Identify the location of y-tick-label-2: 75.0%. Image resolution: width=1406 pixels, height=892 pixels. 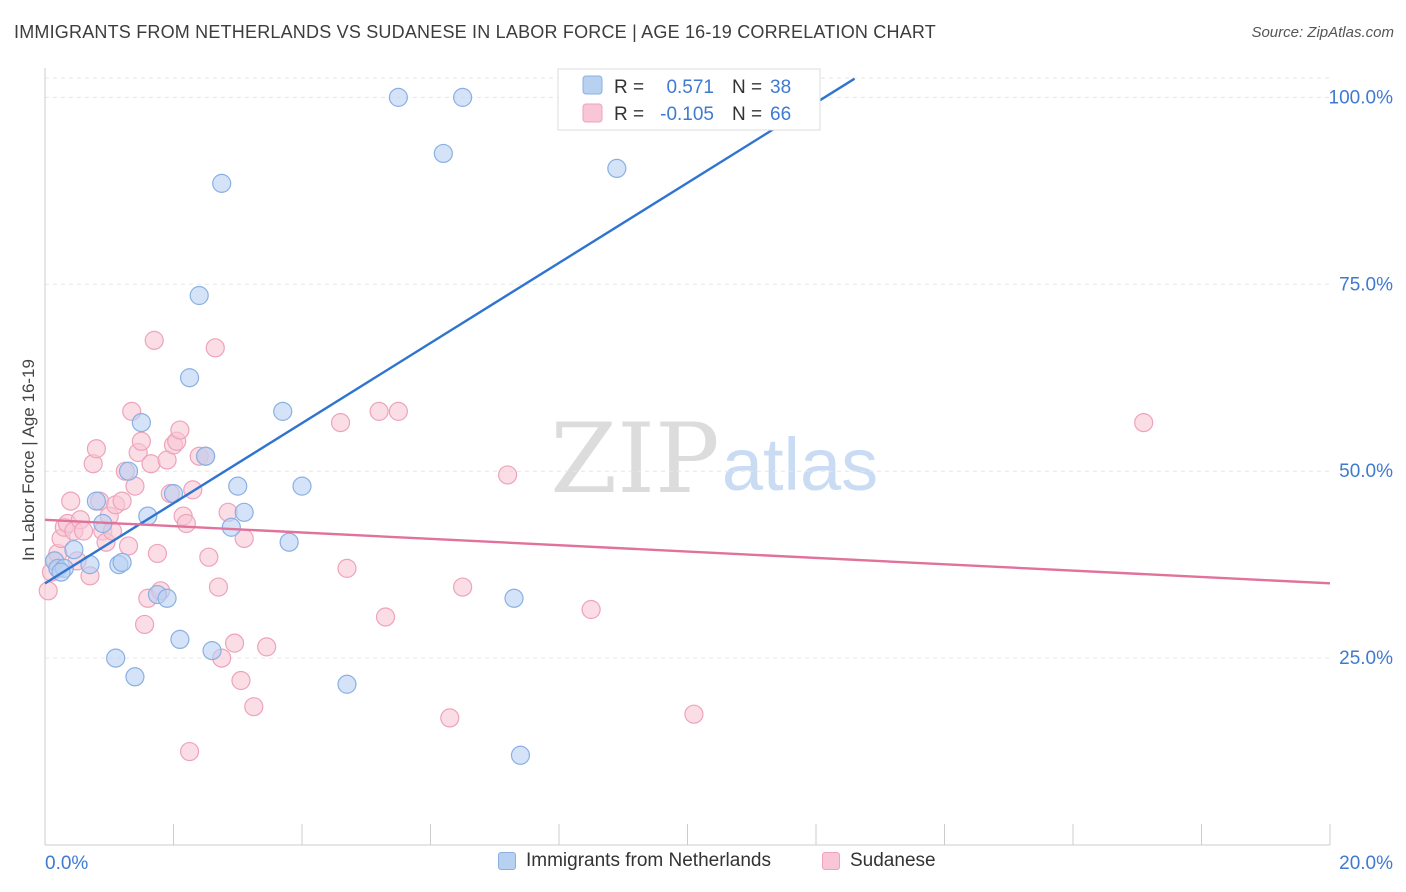
(1366, 284).